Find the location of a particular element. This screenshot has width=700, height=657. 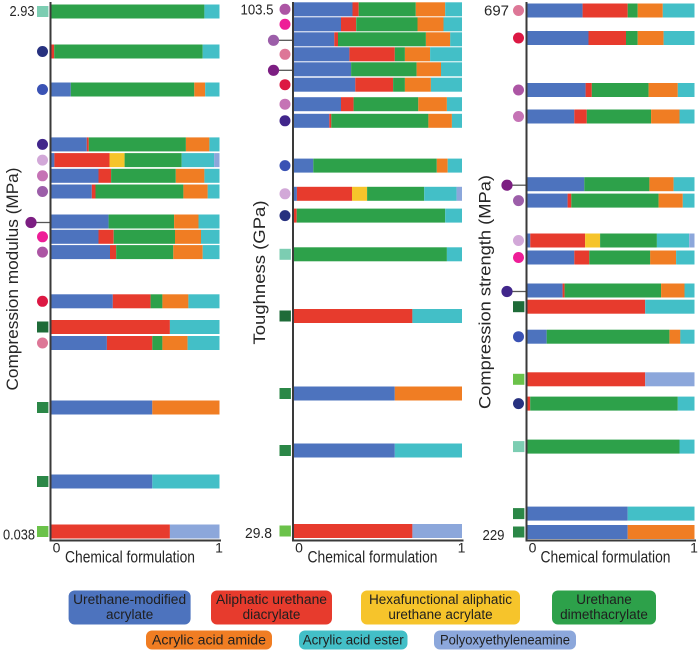

svg-text: diacrylate is located at coordinates (272, 614).